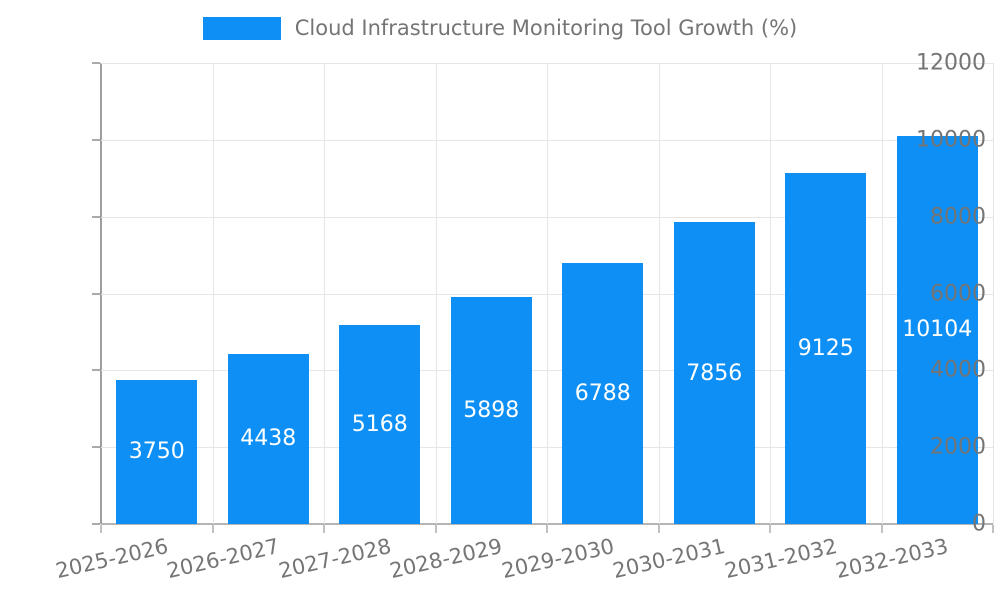 The image size is (1000, 600). What do you see at coordinates (958, 370) in the screenshot?
I see `y-tick-label: 4000` at bounding box center [958, 370].